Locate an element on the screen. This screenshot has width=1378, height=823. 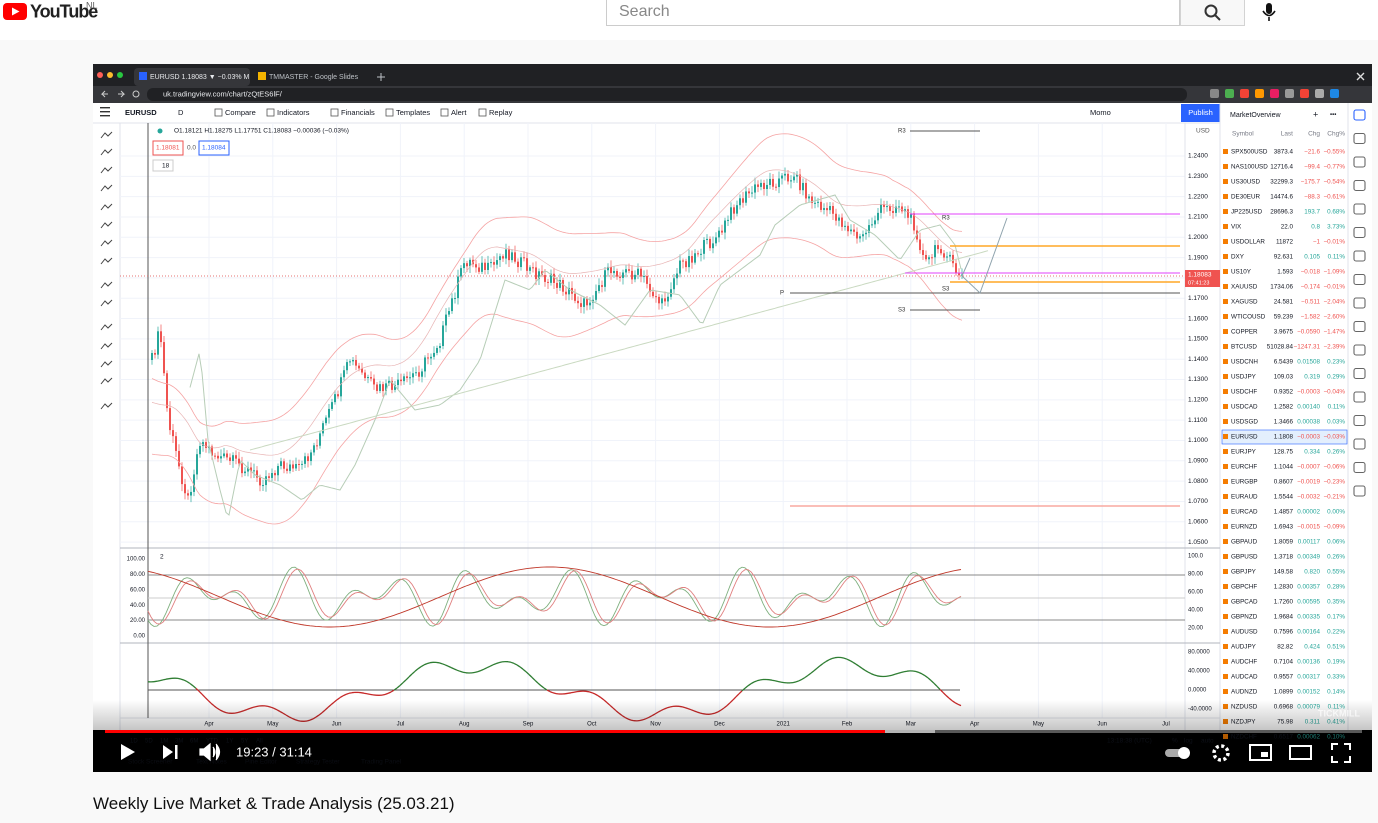
theater-button is located at coordinates (1300, 752).